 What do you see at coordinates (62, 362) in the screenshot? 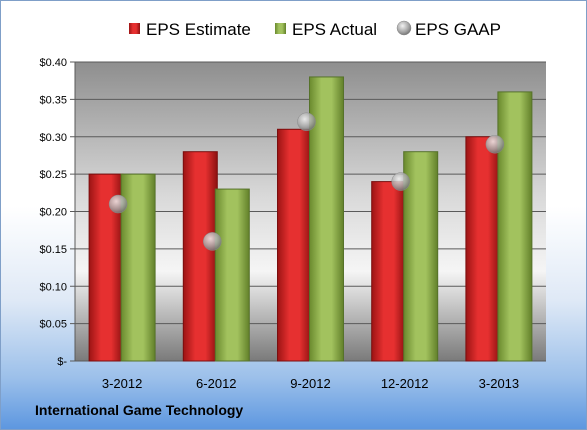
I see `y-tick-label: $-` at bounding box center [62, 362].